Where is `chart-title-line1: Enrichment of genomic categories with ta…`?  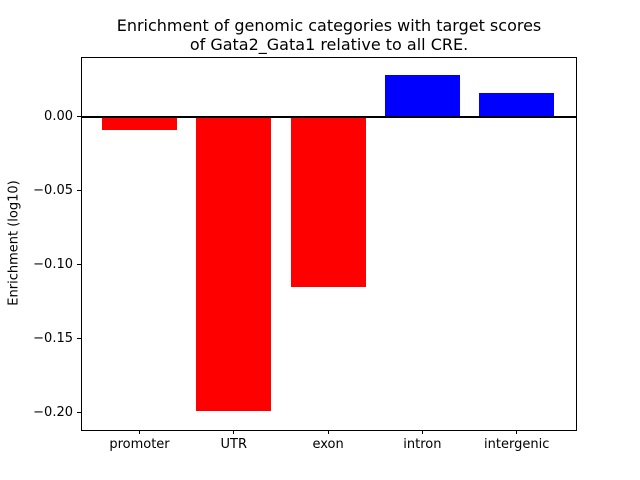 chart-title-line1: Enrichment of genomic categories with ta… is located at coordinates (329, 25).